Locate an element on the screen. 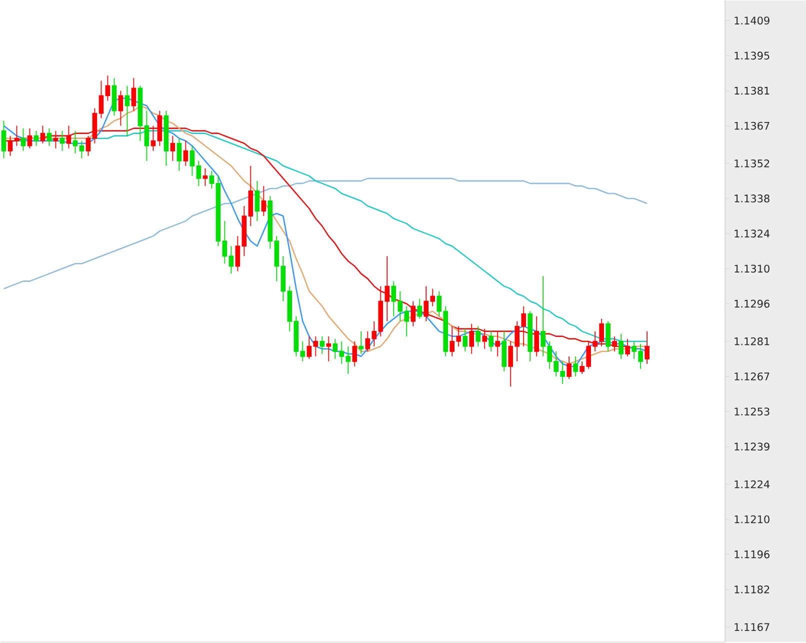 The height and width of the screenshot is (643, 806). y-tick-label: 1.1296 is located at coordinates (752, 304).